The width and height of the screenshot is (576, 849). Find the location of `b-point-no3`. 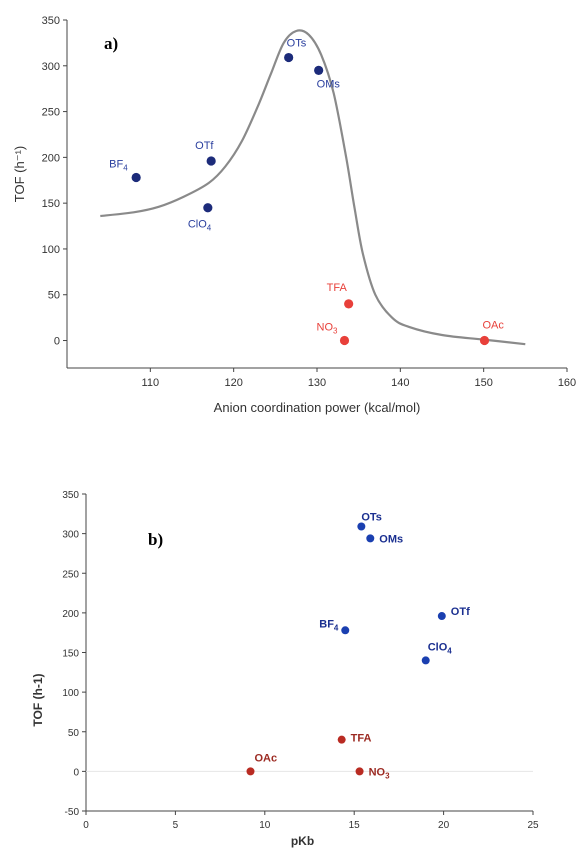

b-point-no3 is located at coordinates (359, 771).